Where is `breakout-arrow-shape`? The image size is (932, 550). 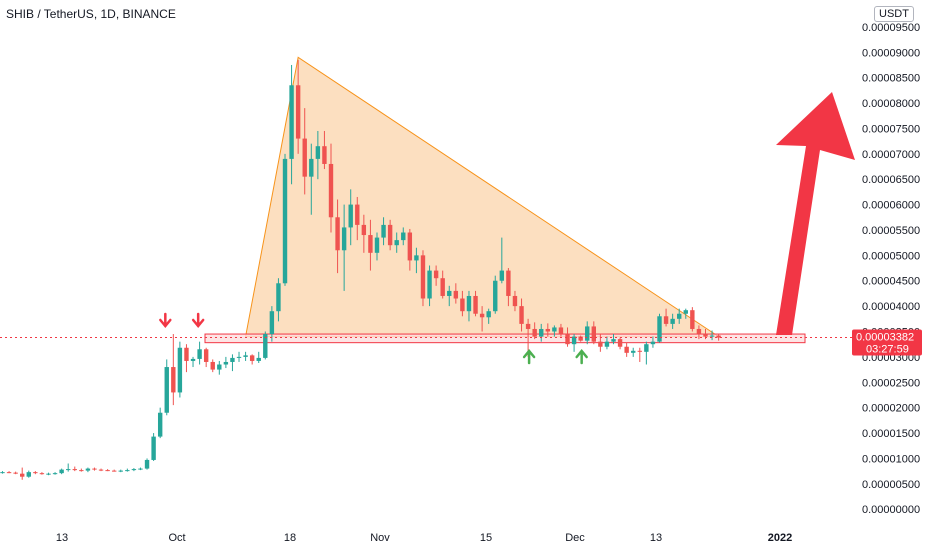
breakout-arrow-shape is located at coordinates (815, 213).